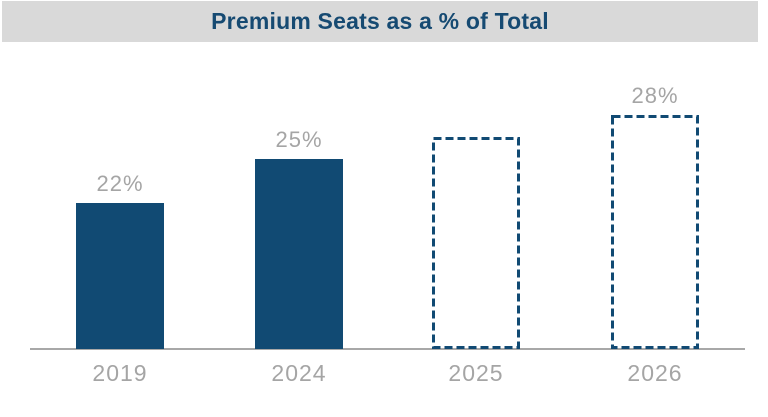 This screenshot has width=768, height=417. What do you see at coordinates (120, 276) in the screenshot?
I see `bar-2019` at bounding box center [120, 276].